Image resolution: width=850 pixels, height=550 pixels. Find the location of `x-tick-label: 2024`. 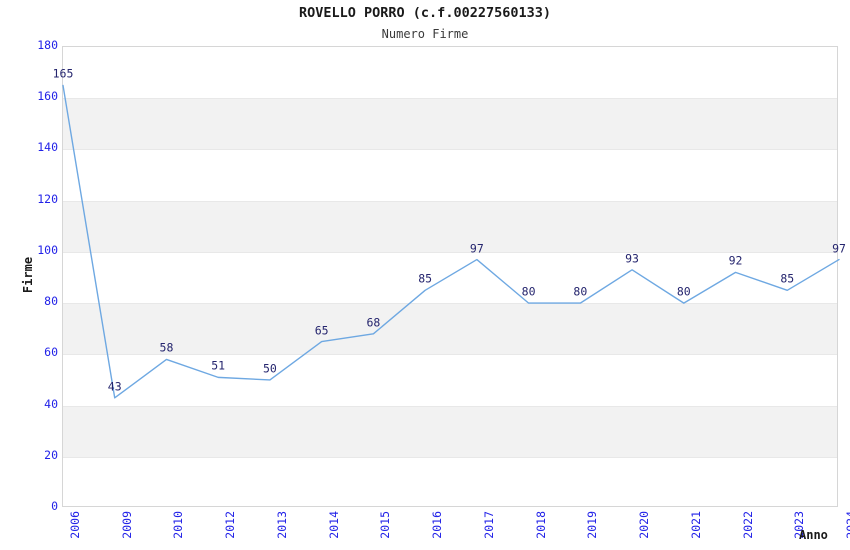

x-tick-label: 2024 is located at coordinates (847, 525).